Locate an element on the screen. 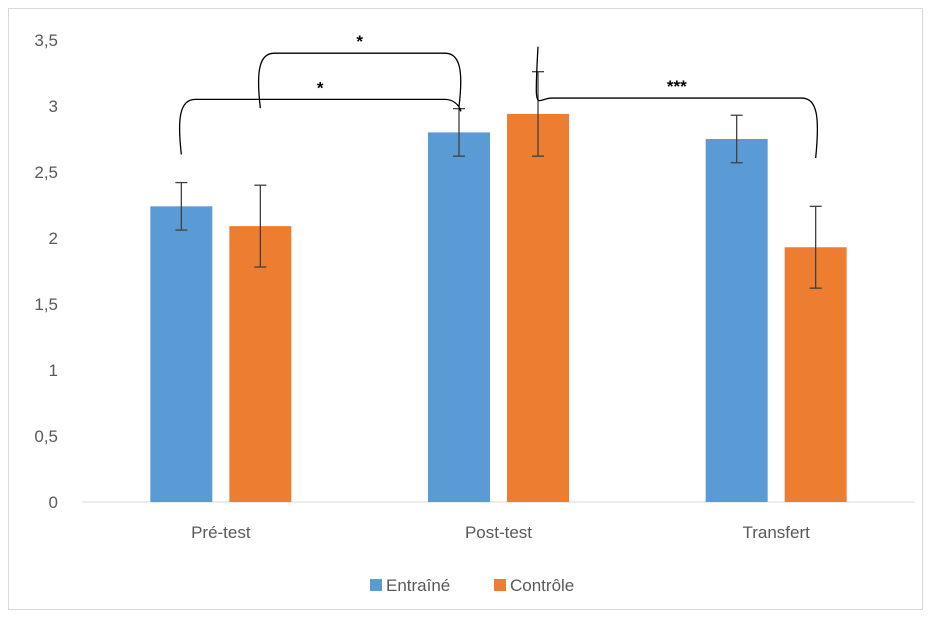 This screenshot has height=618, width=931. y-tick-label: 1 is located at coordinates (53, 370).